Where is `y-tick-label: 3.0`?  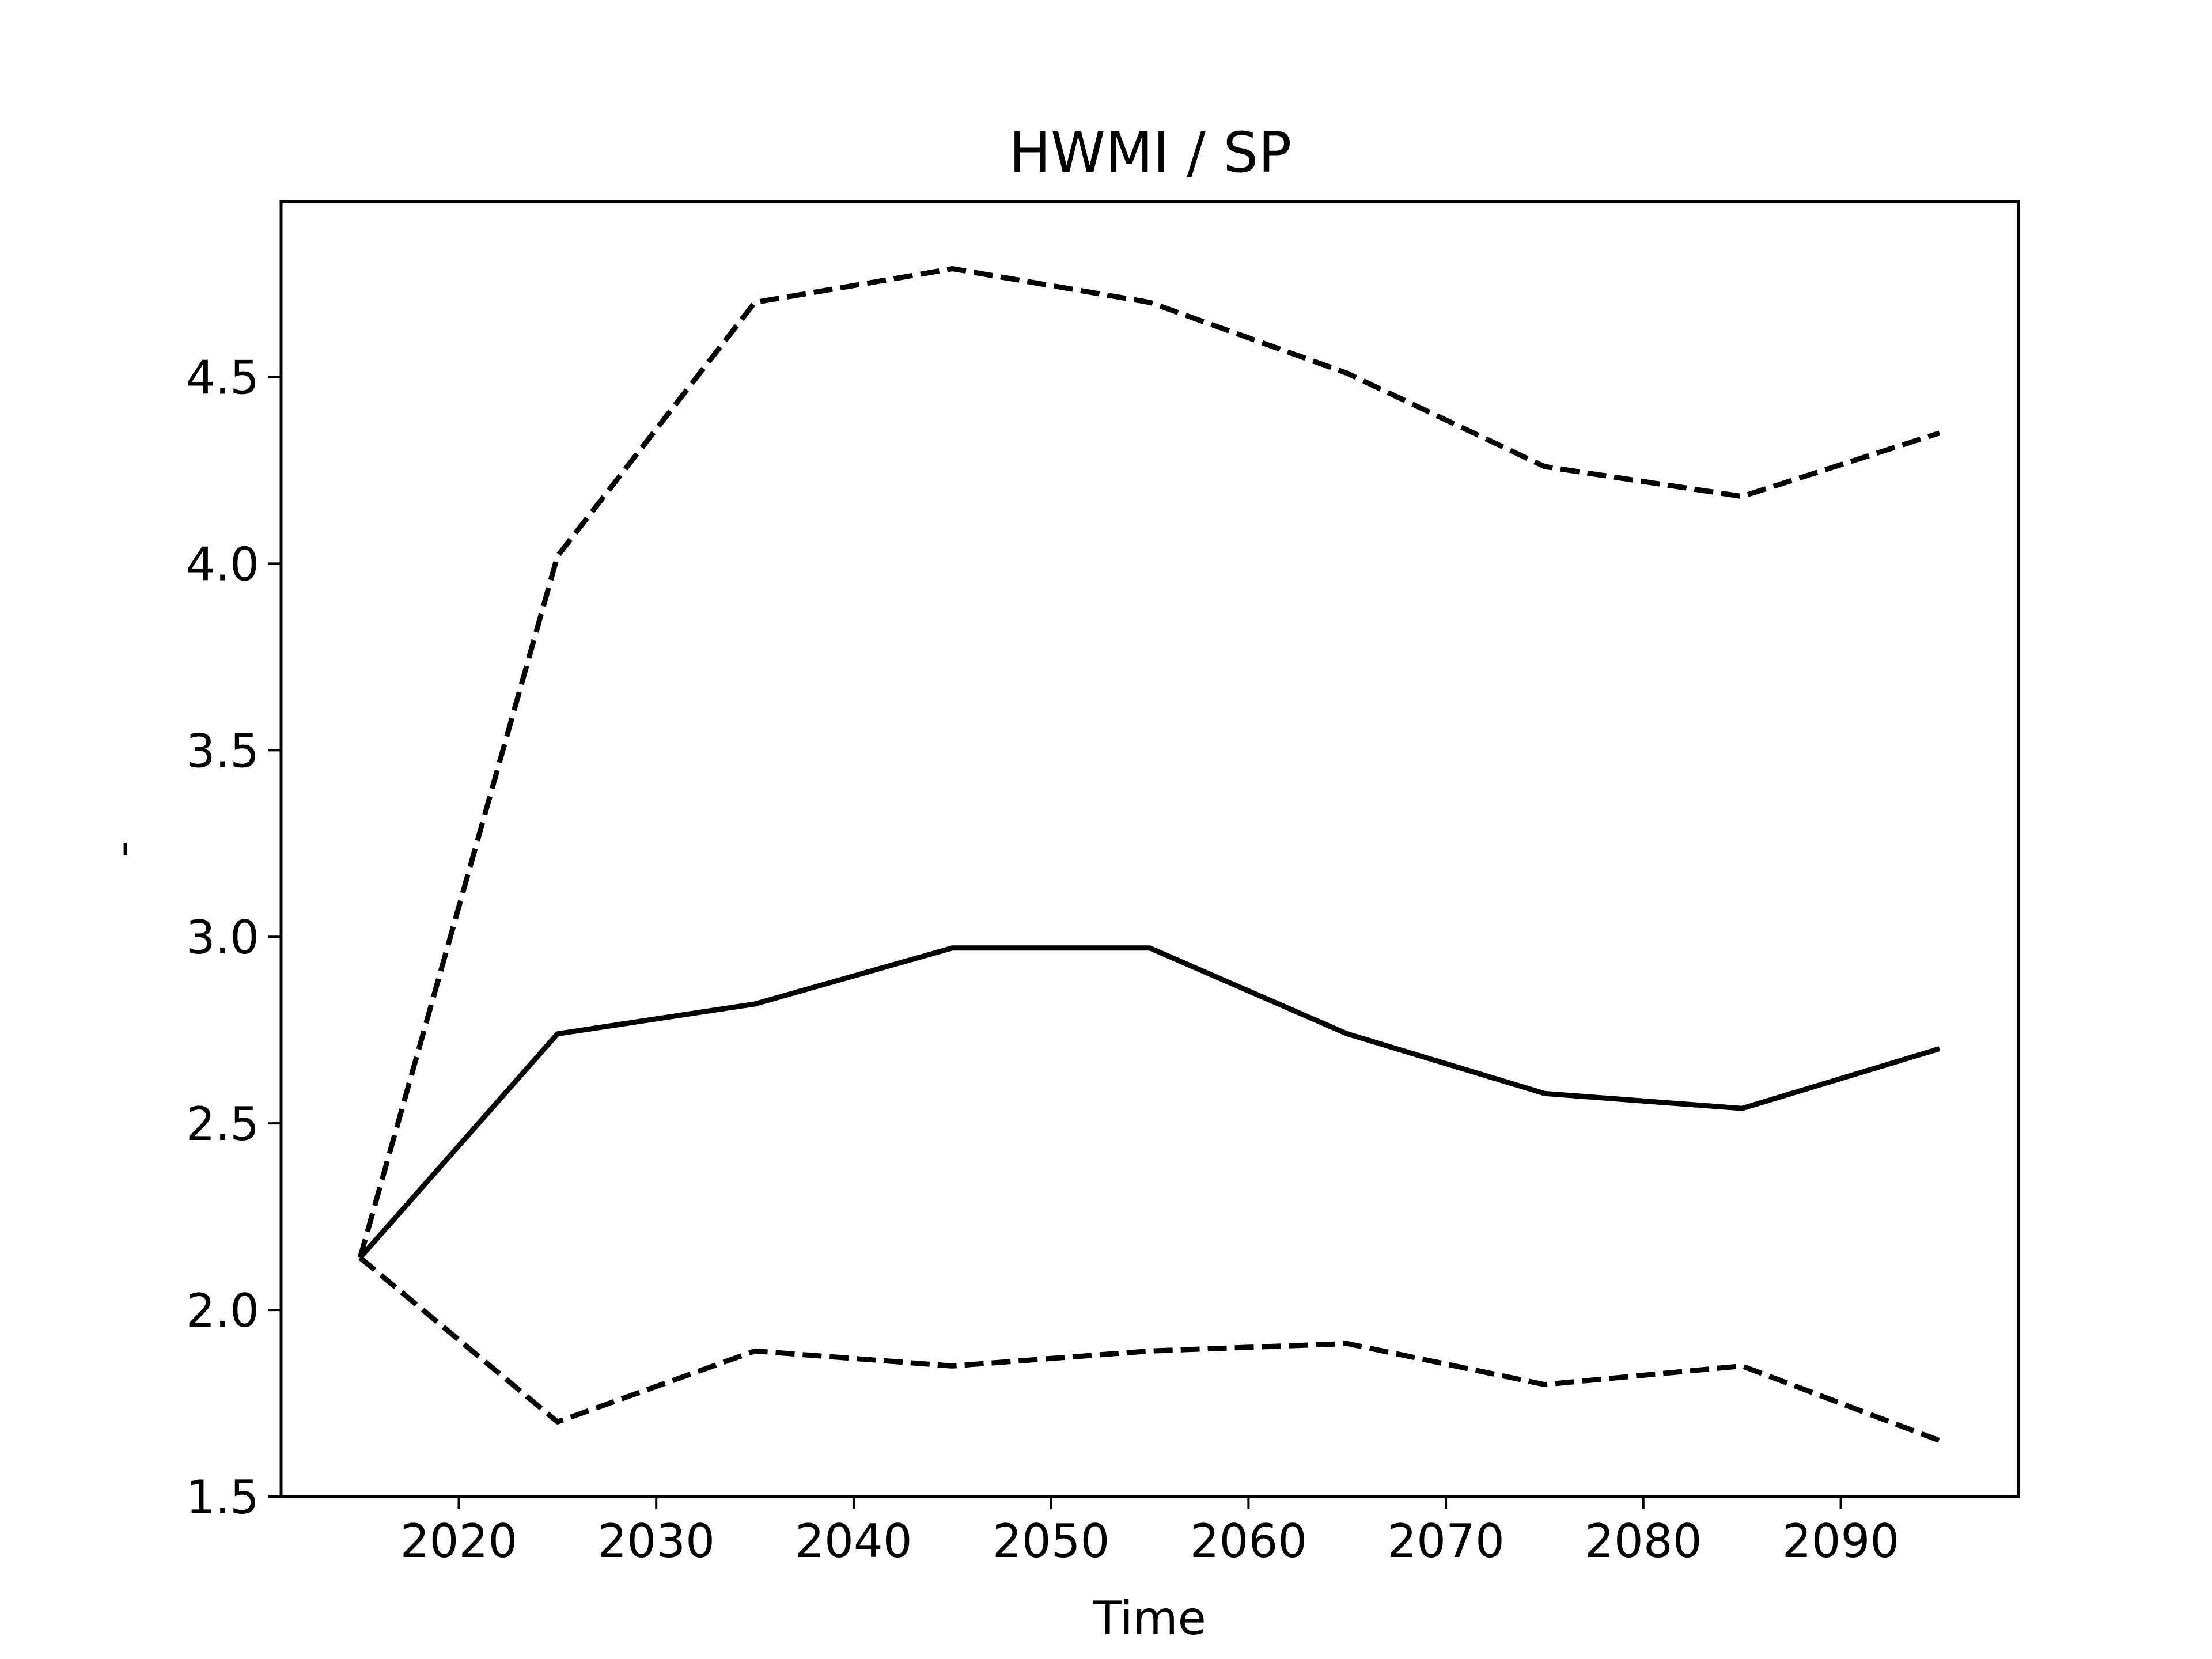
y-tick-label: 3.0 is located at coordinates (222, 937).